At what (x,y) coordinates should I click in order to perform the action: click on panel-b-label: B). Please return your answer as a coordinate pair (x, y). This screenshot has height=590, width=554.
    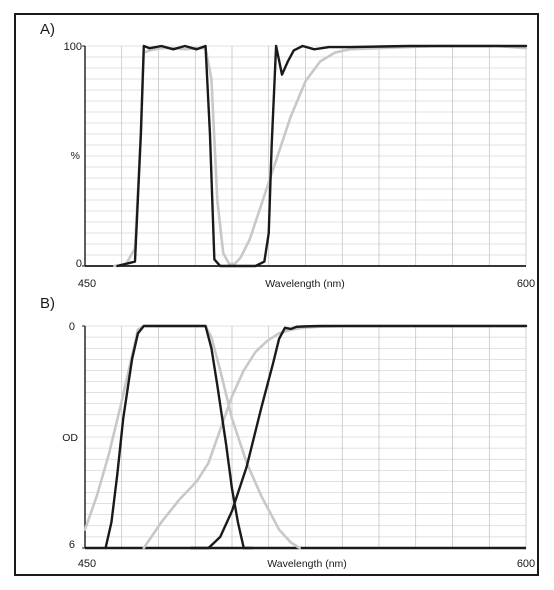
    Looking at the image, I should click on (47, 303).